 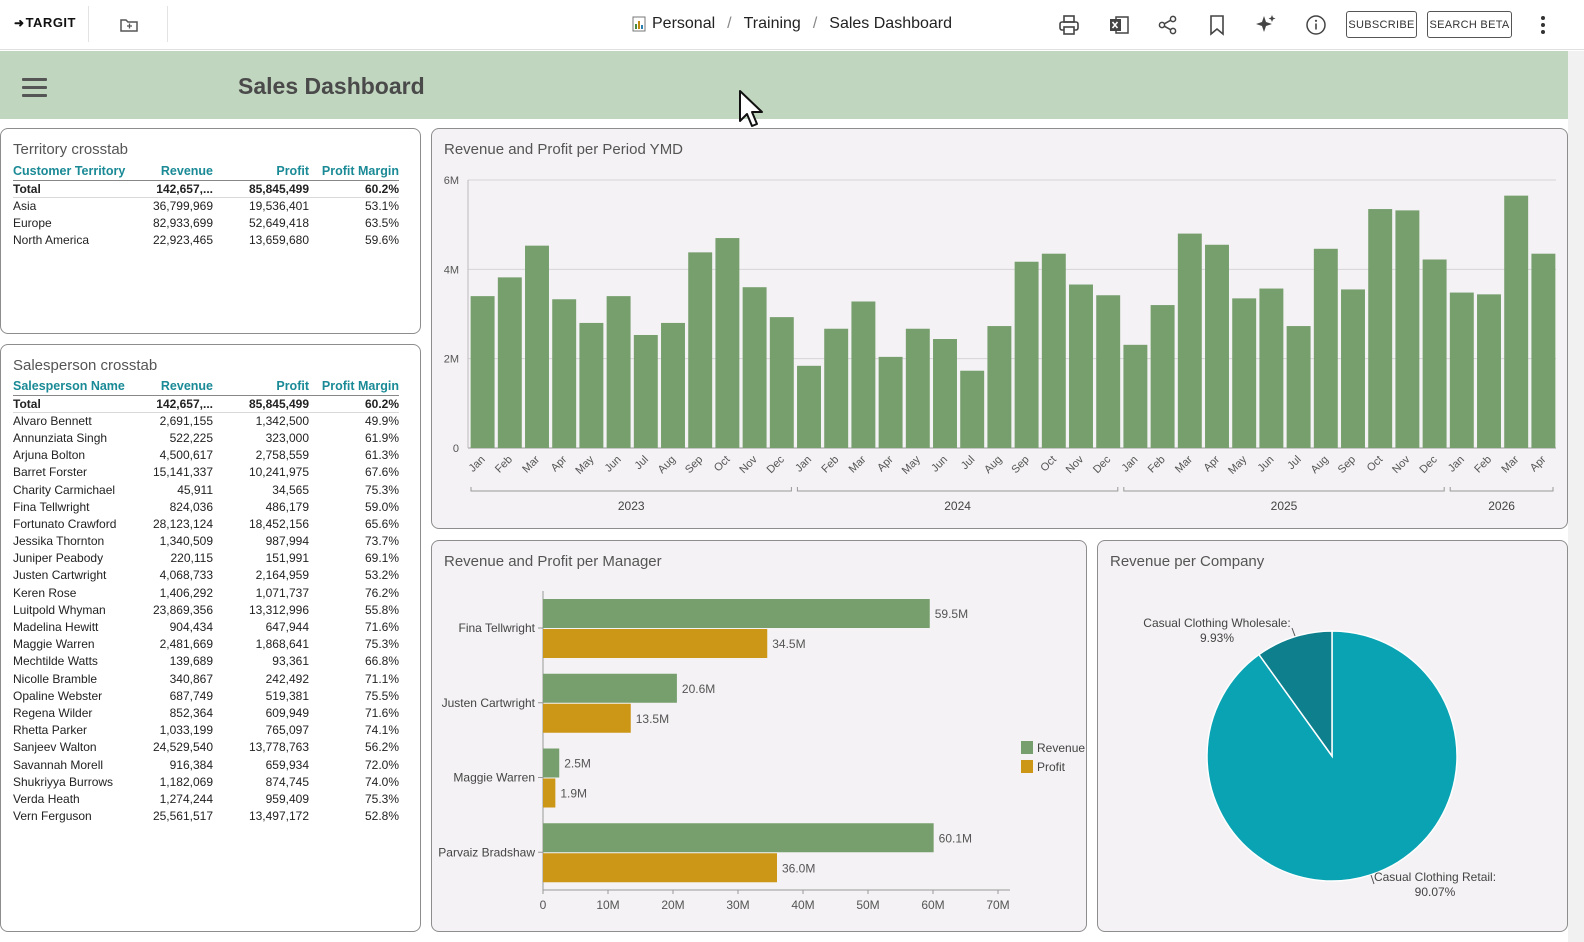 I want to click on table-row: Mechtilde Watts 139,689 93,361 66.8%, so click(x=206, y=661).